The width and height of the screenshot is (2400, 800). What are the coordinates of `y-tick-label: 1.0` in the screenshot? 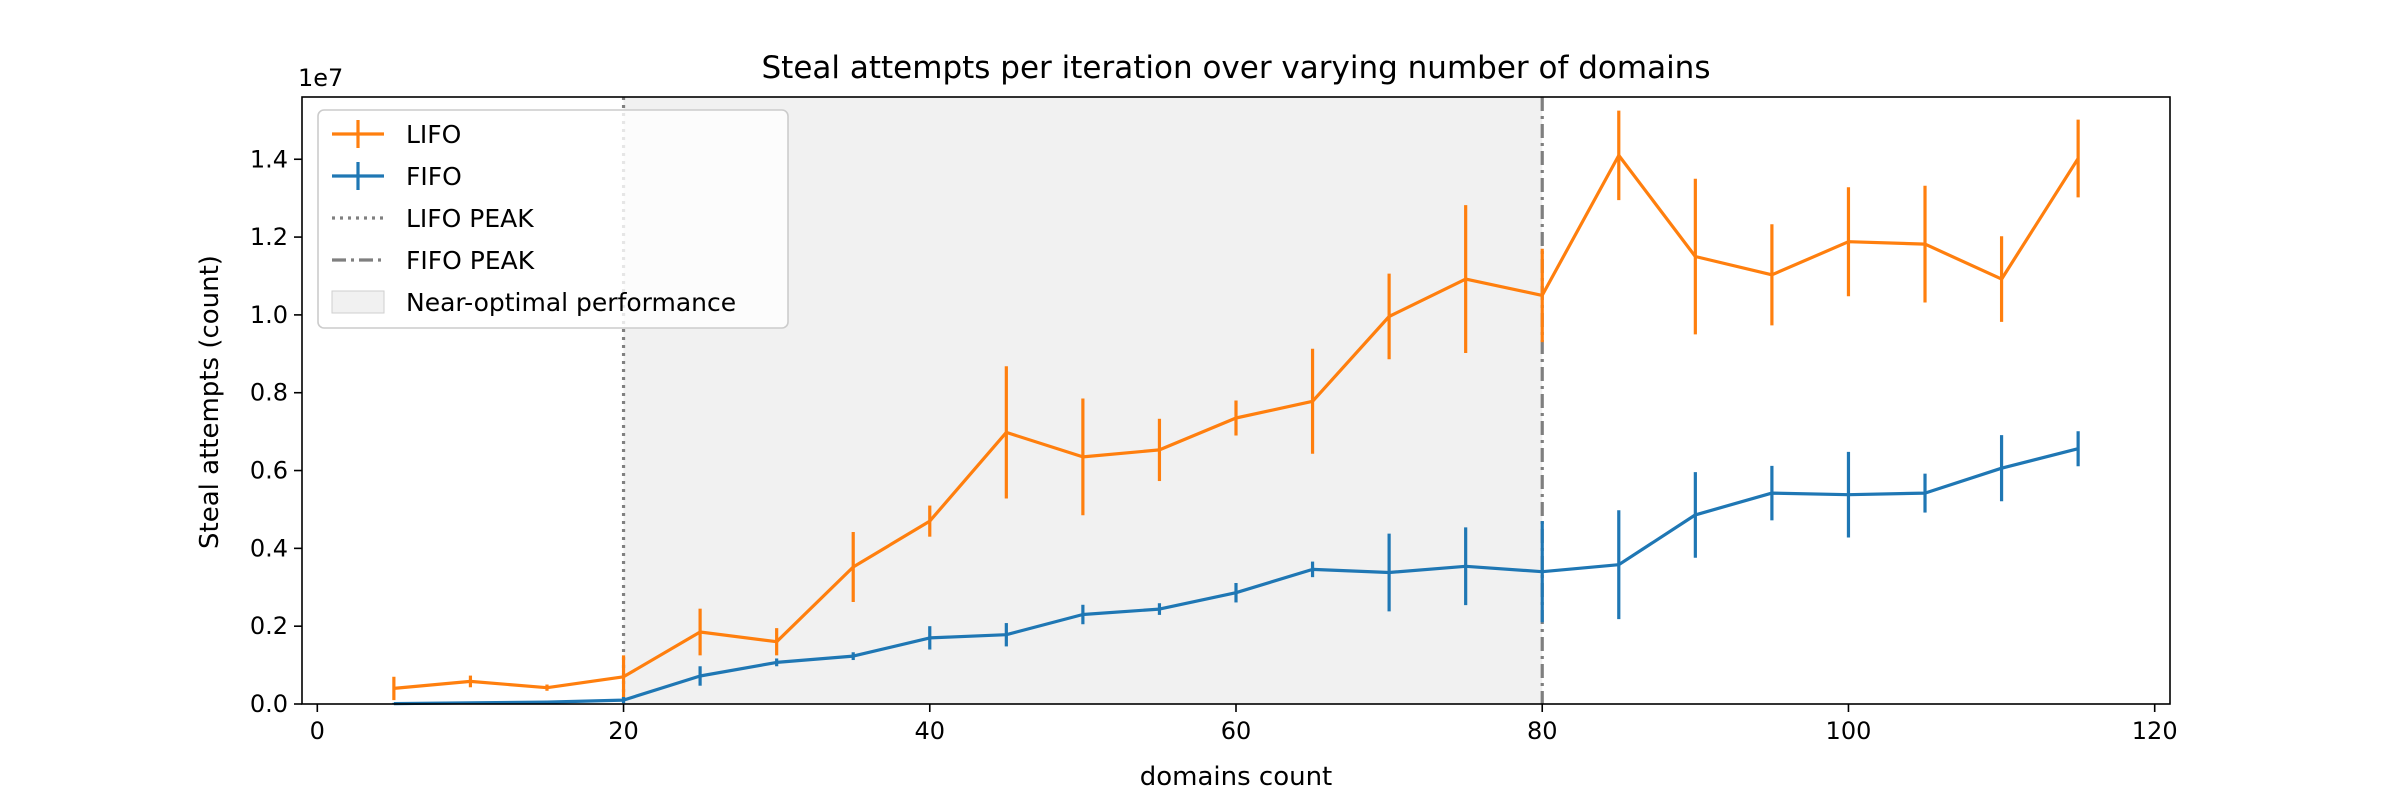 It's located at (269, 315).